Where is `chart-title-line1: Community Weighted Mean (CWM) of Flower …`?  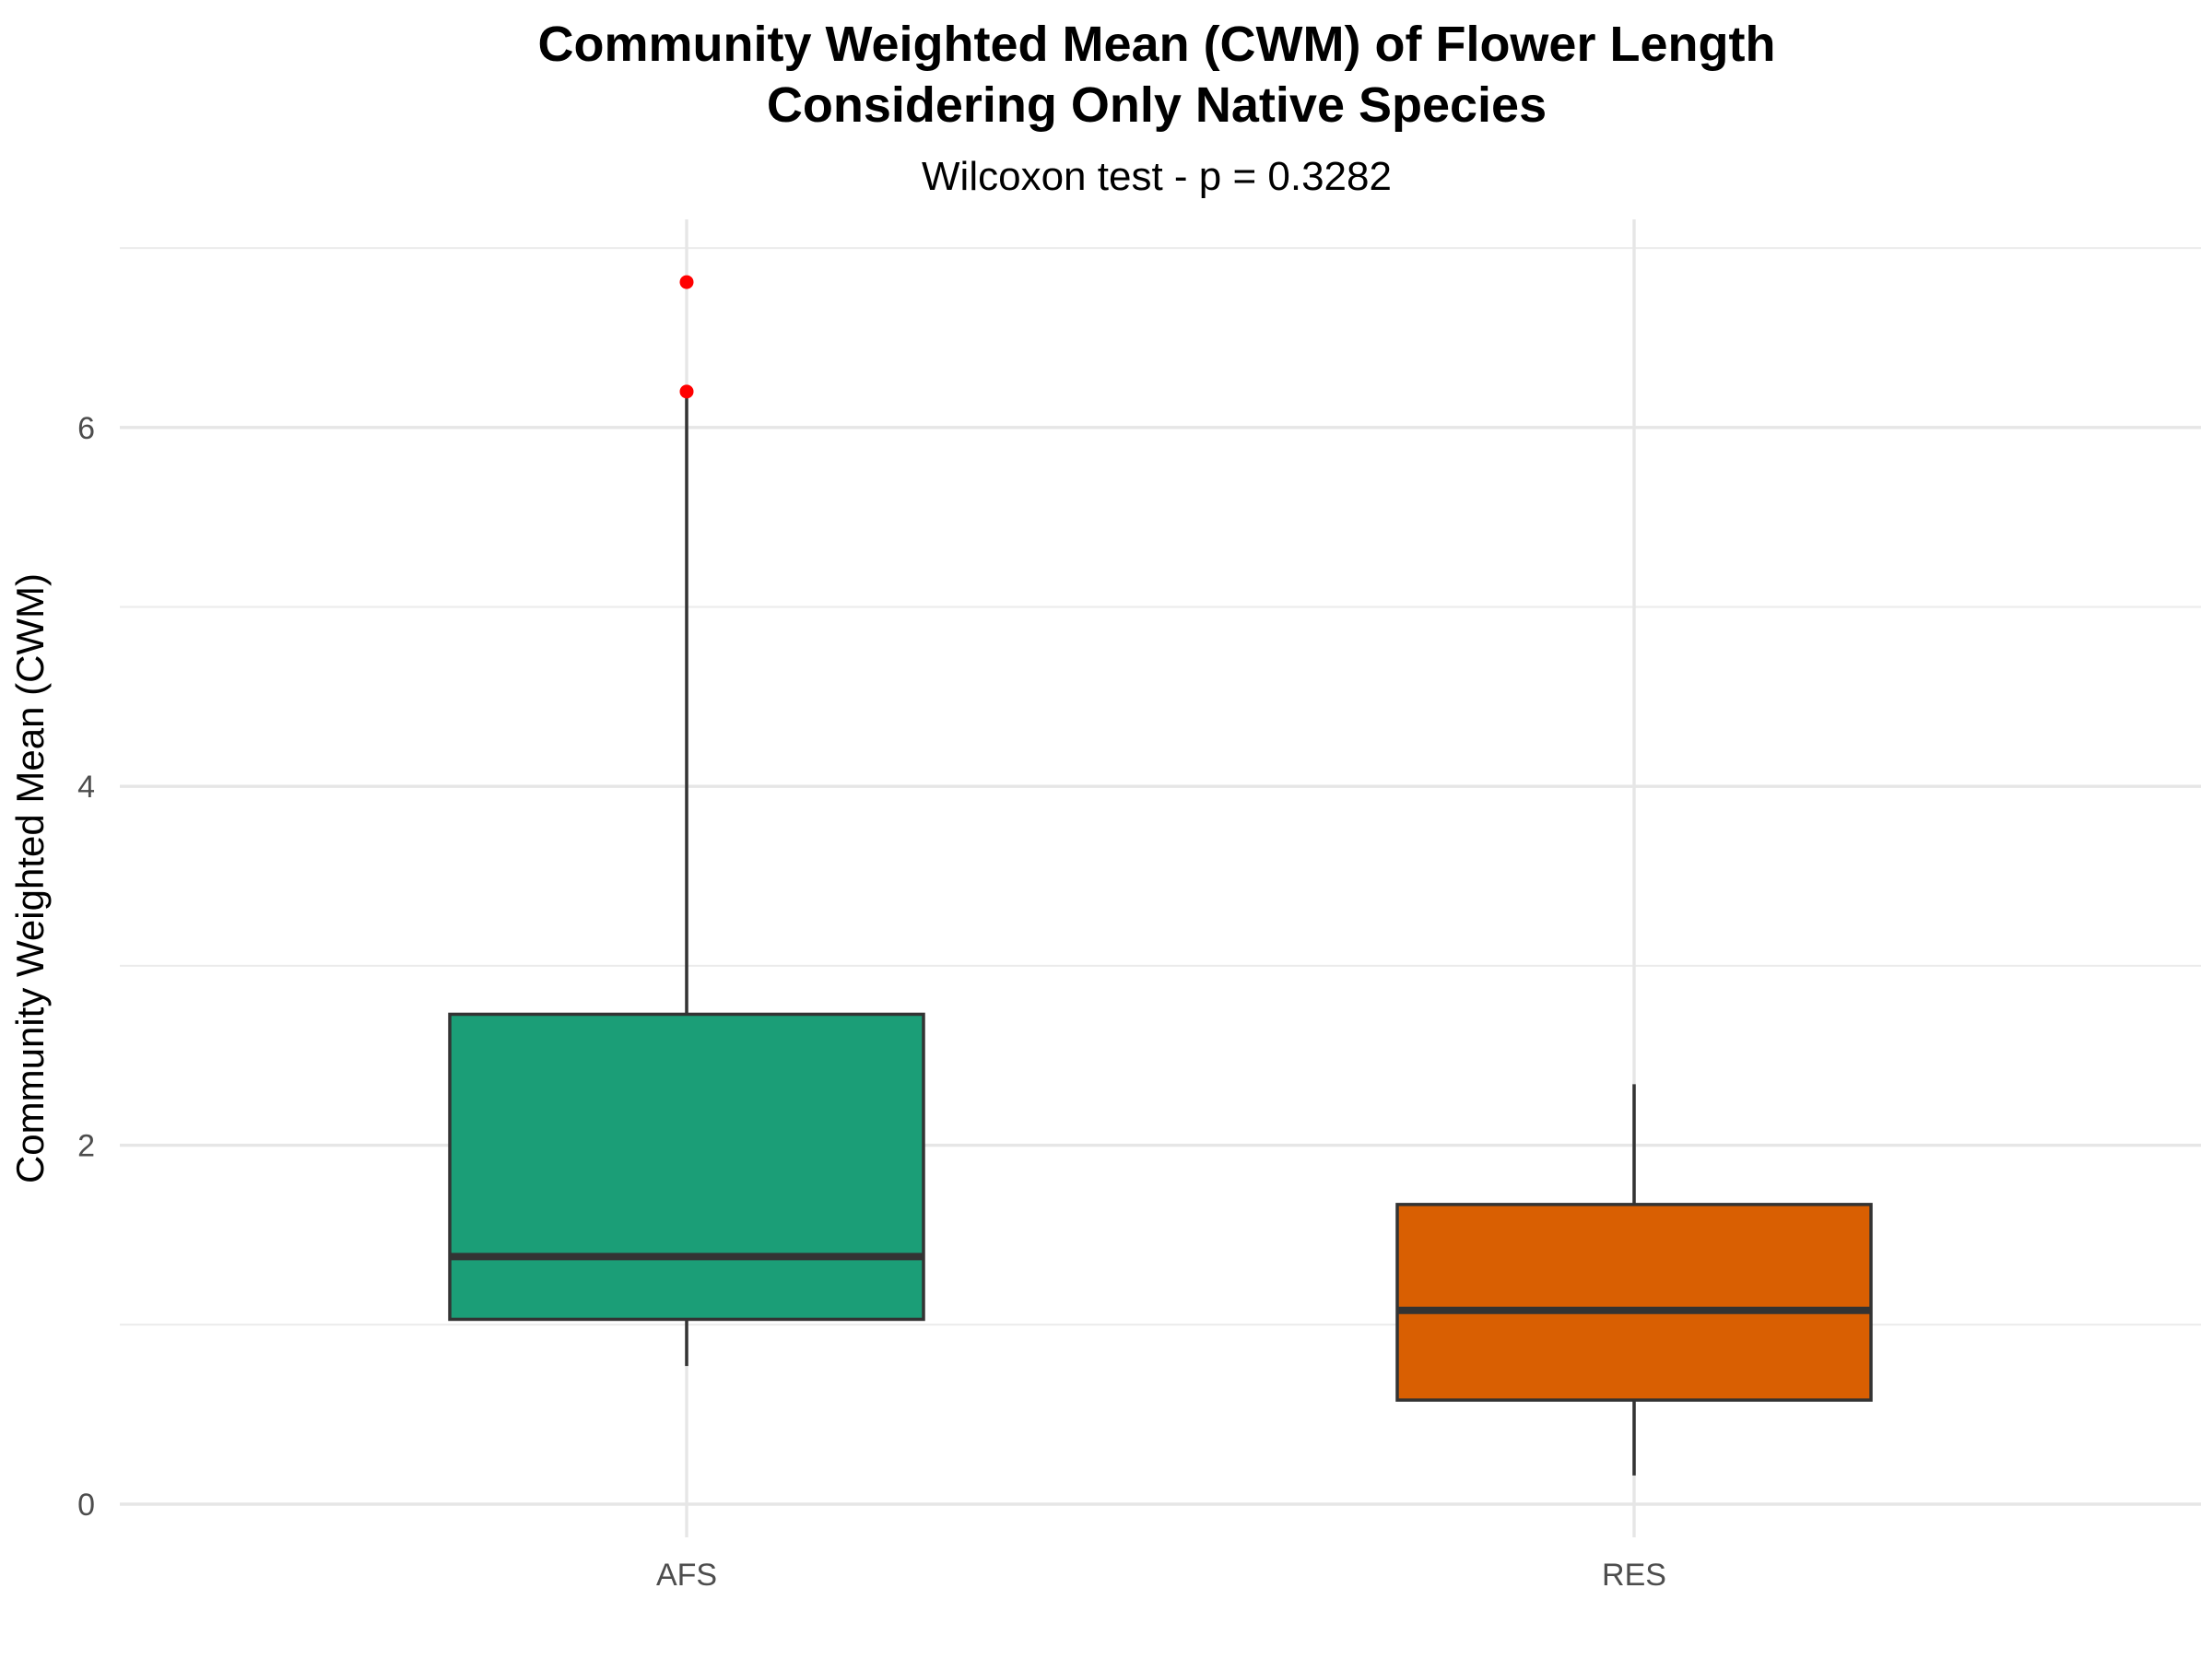
chart-title-line1: Community Weighted Mean (CWM) of Flower … is located at coordinates (1157, 44).